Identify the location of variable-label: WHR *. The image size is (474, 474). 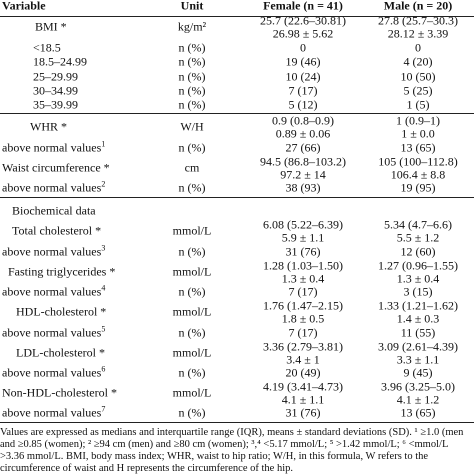
(48, 126).